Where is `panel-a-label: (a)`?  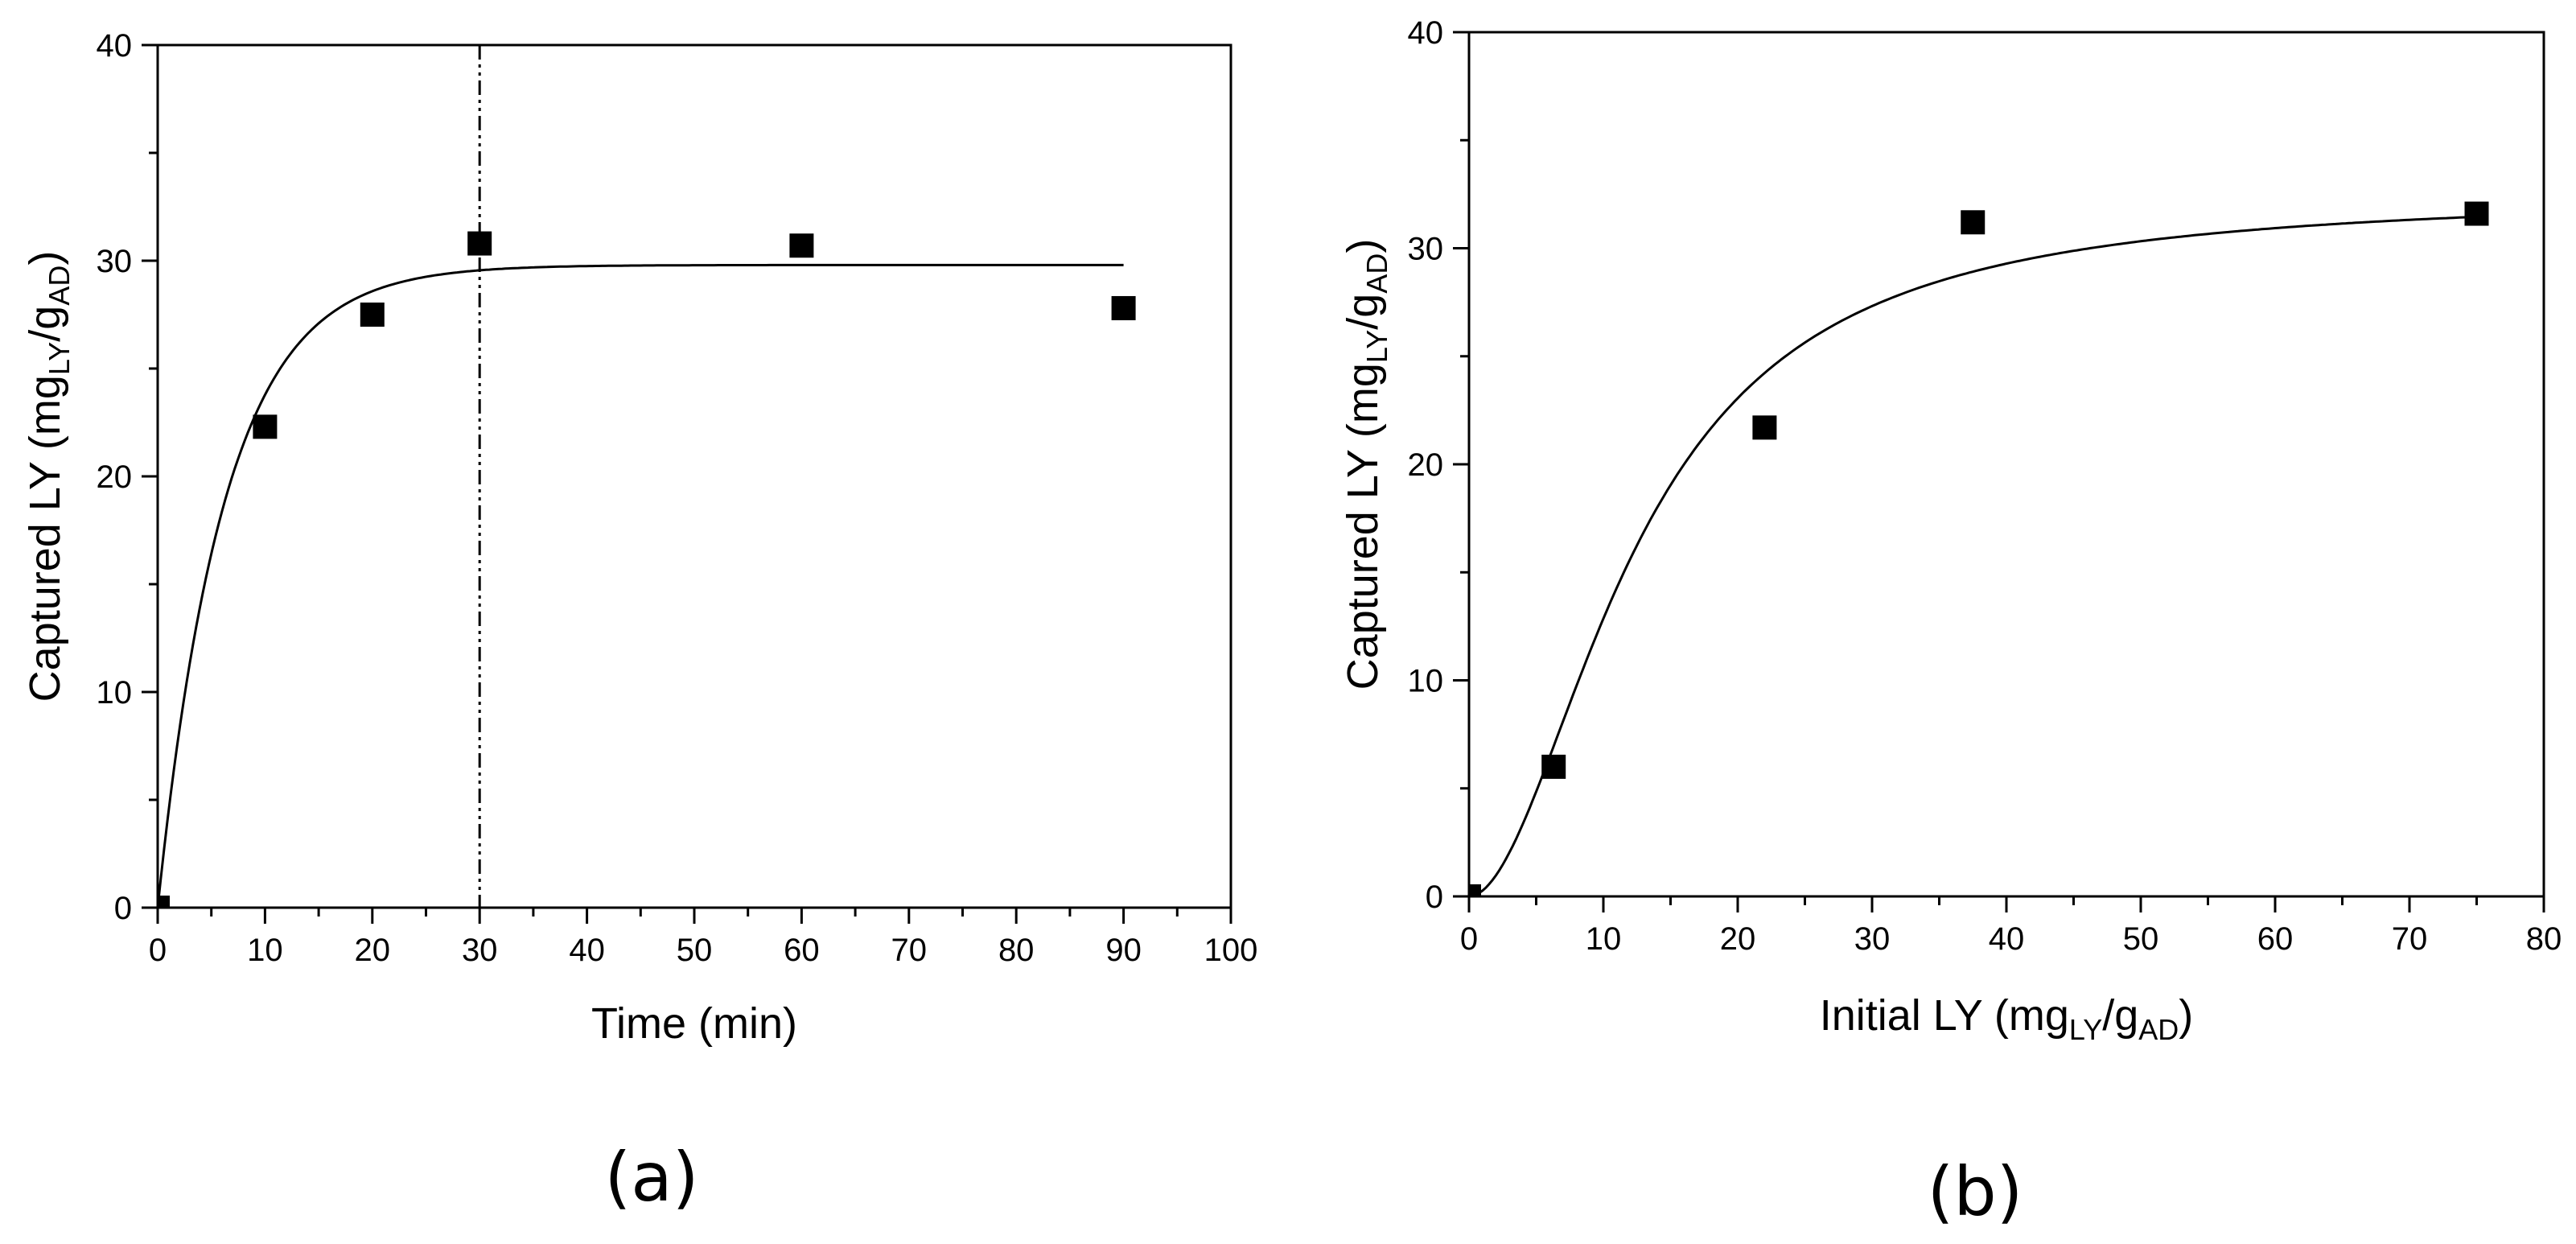
panel-a-label: (a) is located at coordinates (651, 1177).